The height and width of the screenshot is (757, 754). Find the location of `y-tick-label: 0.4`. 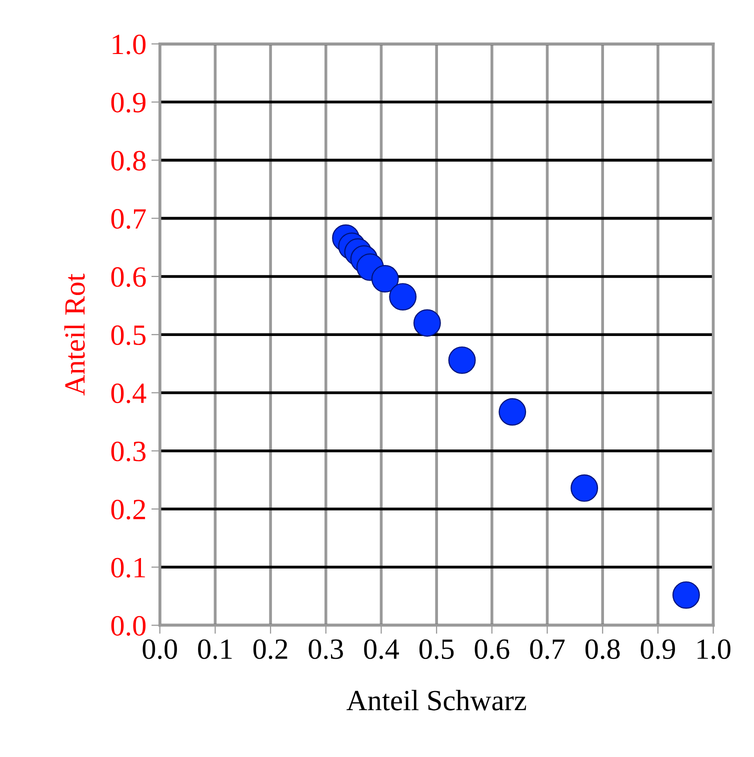

y-tick-label: 0.4 is located at coordinates (128, 393).